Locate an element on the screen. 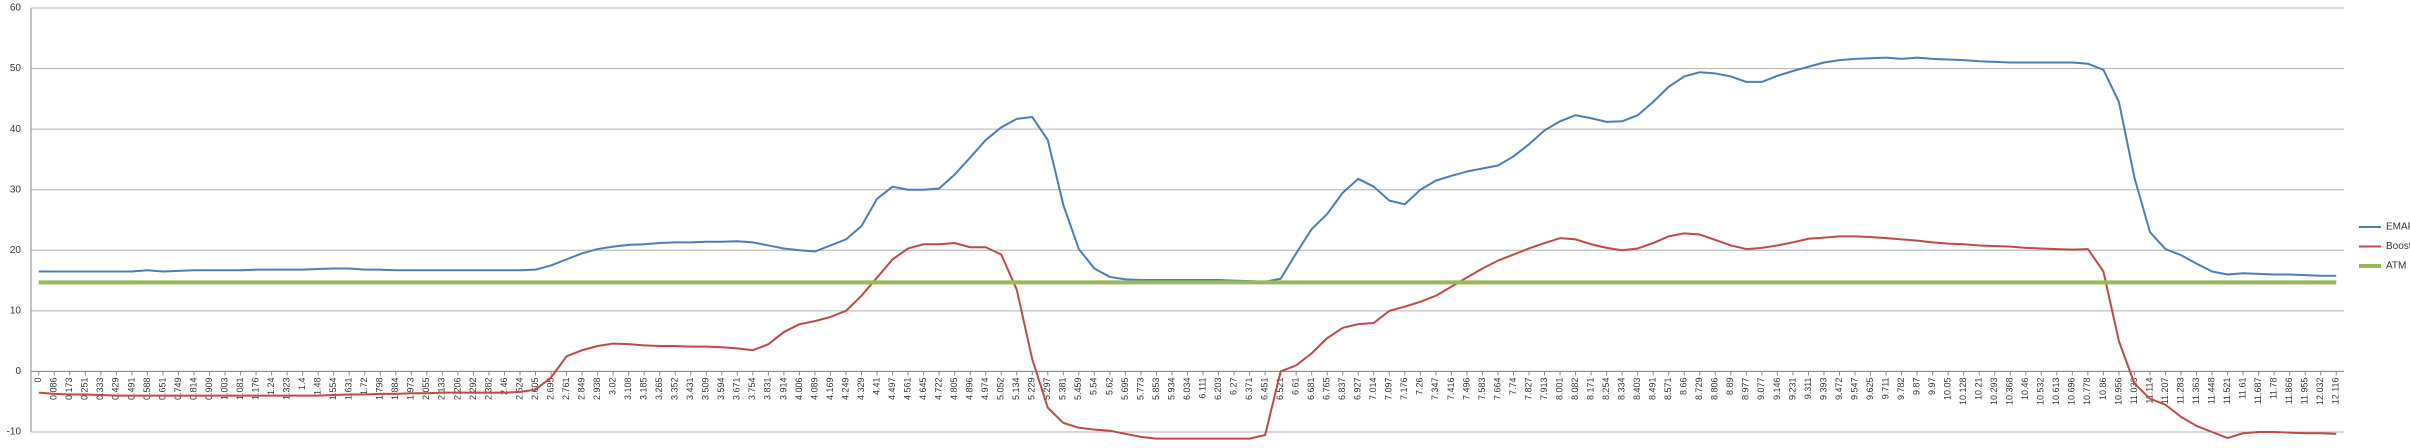  x-tick-label: 2.938 is located at coordinates (597, 388).